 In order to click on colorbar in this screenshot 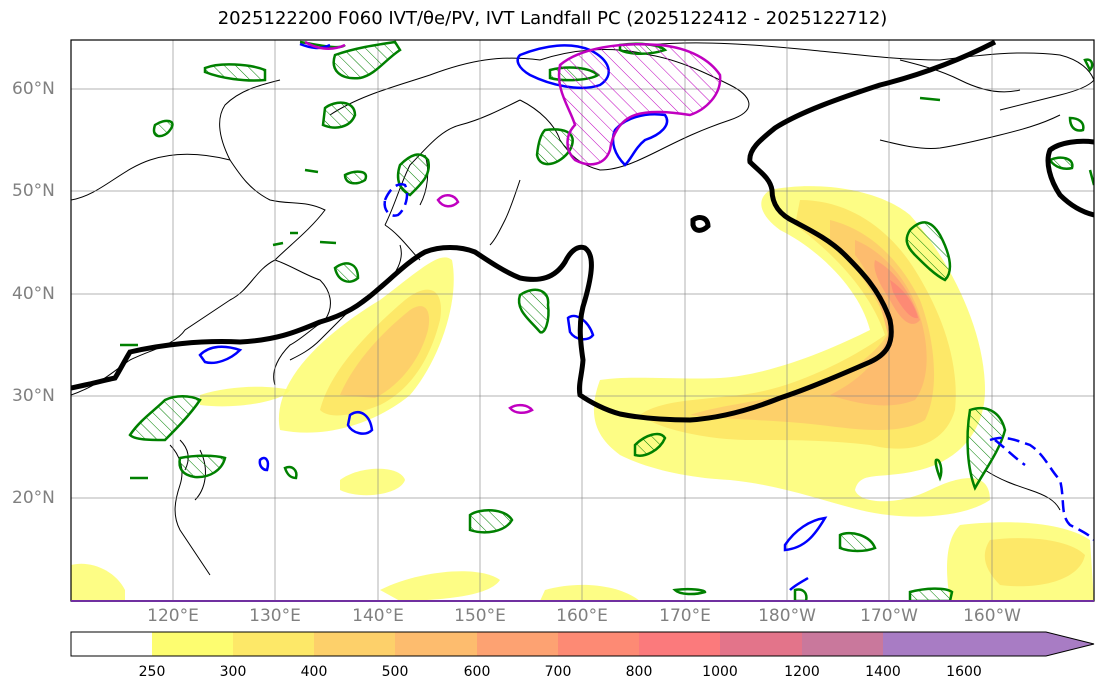, I will do `click(582, 644)`.